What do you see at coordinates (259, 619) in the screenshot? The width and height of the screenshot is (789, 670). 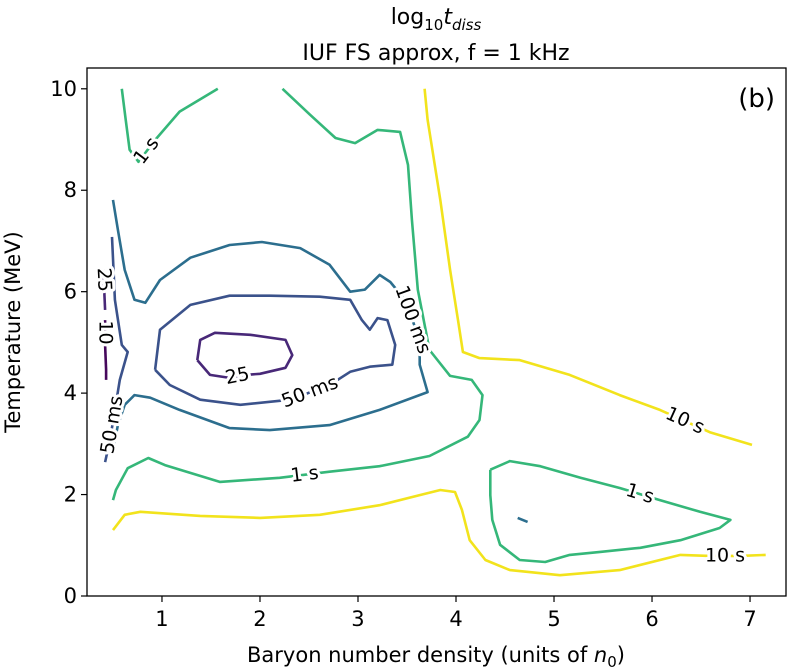 I see `x-tick-label: 2` at bounding box center [259, 619].